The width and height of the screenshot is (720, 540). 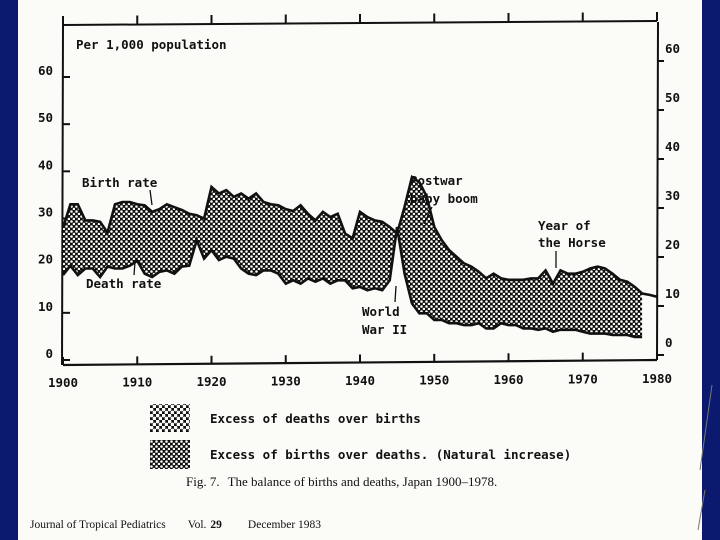 What do you see at coordinates (170, 454) in the screenshot?
I see `legend-swatch-births` at bounding box center [170, 454].